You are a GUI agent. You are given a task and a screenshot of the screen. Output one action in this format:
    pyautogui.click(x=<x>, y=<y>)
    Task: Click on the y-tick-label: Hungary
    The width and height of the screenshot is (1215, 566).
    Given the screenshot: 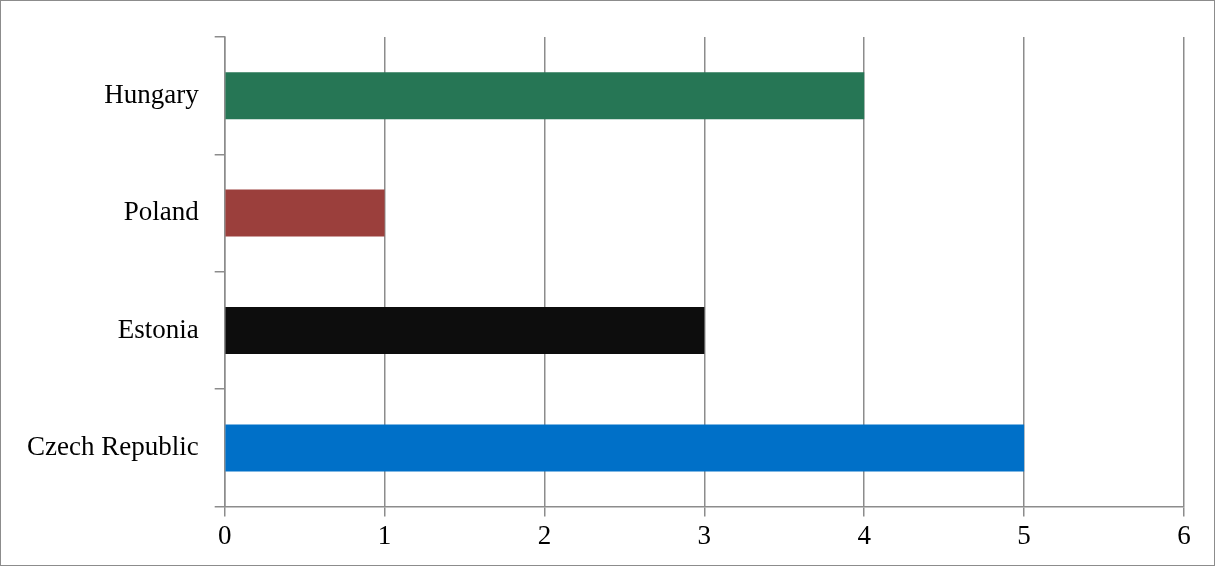 What is the action you would take?
    pyautogui.click(x=152, y=93)
    